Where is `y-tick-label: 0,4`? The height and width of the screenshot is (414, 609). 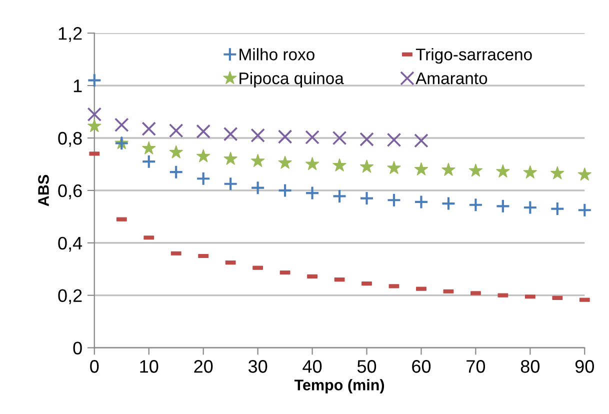 y-tick-label: 0,4 is located at coordinates (70, 244).